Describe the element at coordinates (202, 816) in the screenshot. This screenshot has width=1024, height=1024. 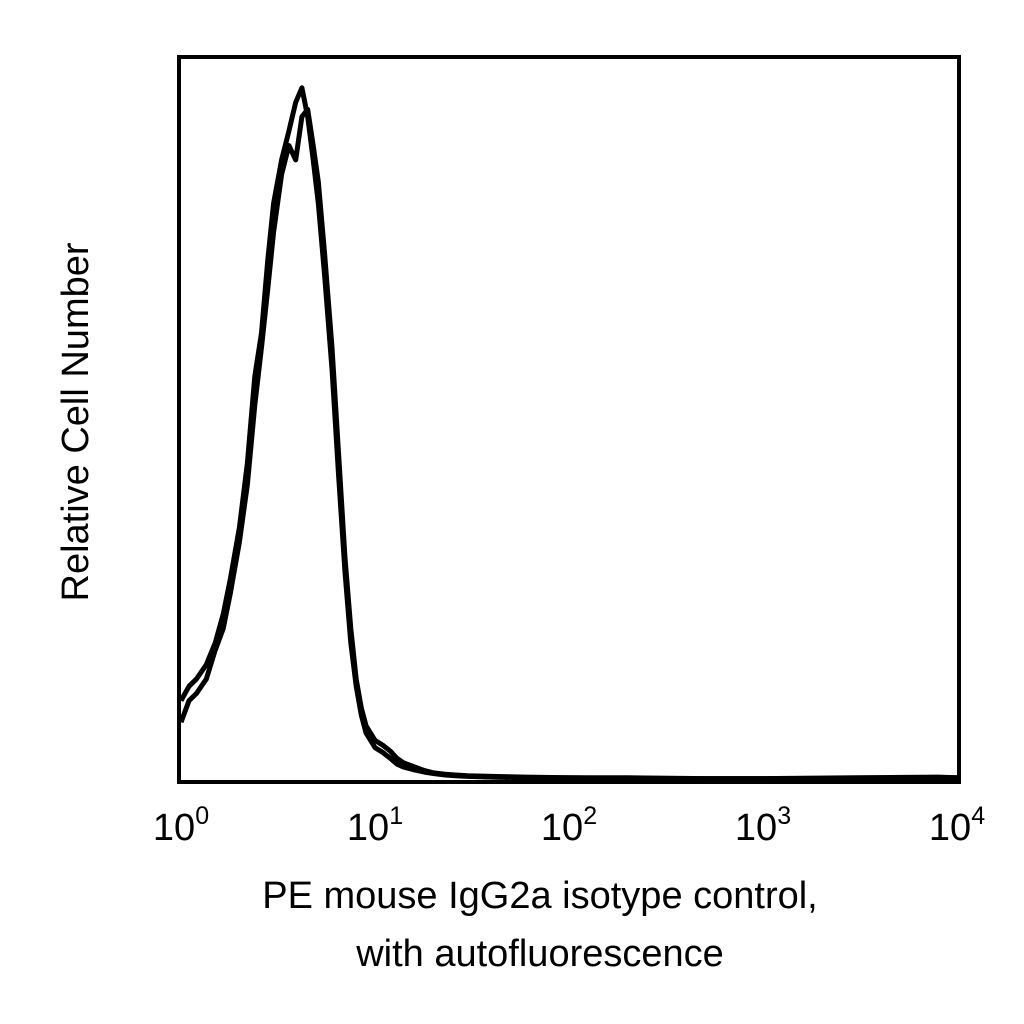
I see `x-tick-exponent-0: 0` at that location.